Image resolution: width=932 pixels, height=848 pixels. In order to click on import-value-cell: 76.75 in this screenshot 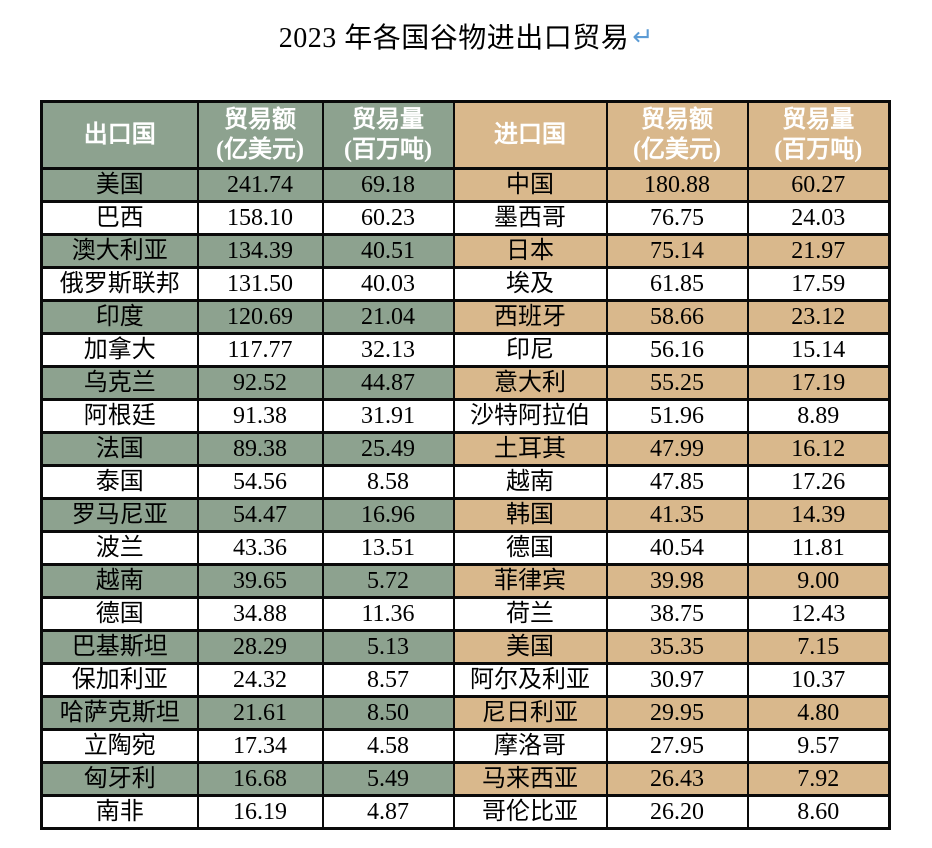, I will do `click(677, 218)`.